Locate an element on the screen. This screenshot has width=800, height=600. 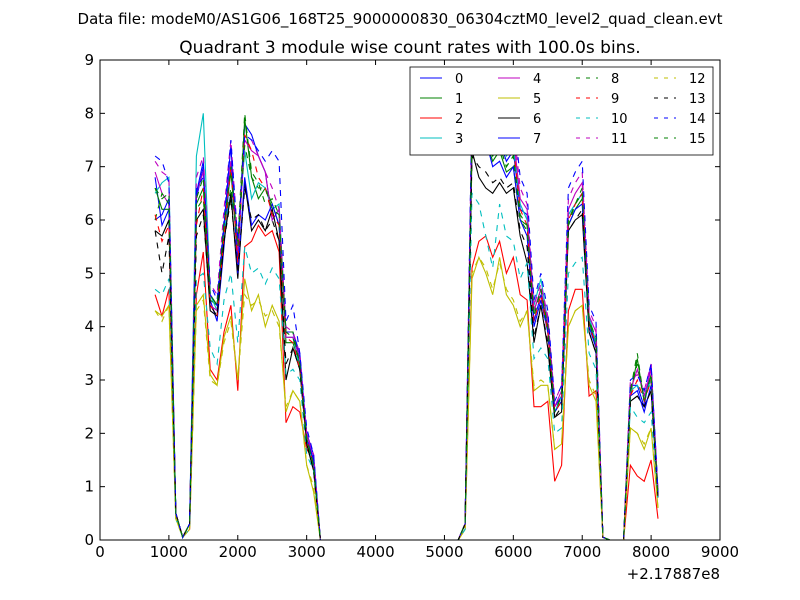
legend-label-2: 2 is located at coordinates (459, 119).